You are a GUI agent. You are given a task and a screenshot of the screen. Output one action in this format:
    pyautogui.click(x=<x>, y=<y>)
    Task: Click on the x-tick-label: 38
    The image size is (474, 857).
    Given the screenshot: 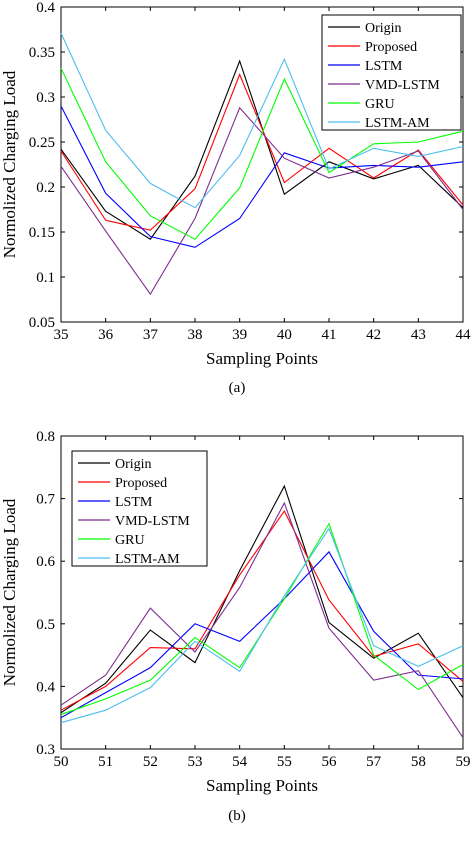 What is the action you would take?
    pyautogui.click(x=195, y=335)
    